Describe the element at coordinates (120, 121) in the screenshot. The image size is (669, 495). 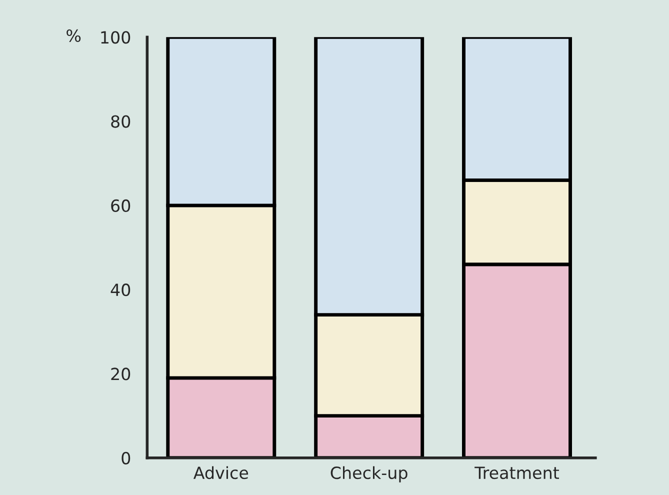
I see `y-tick-label: 80` at that location.